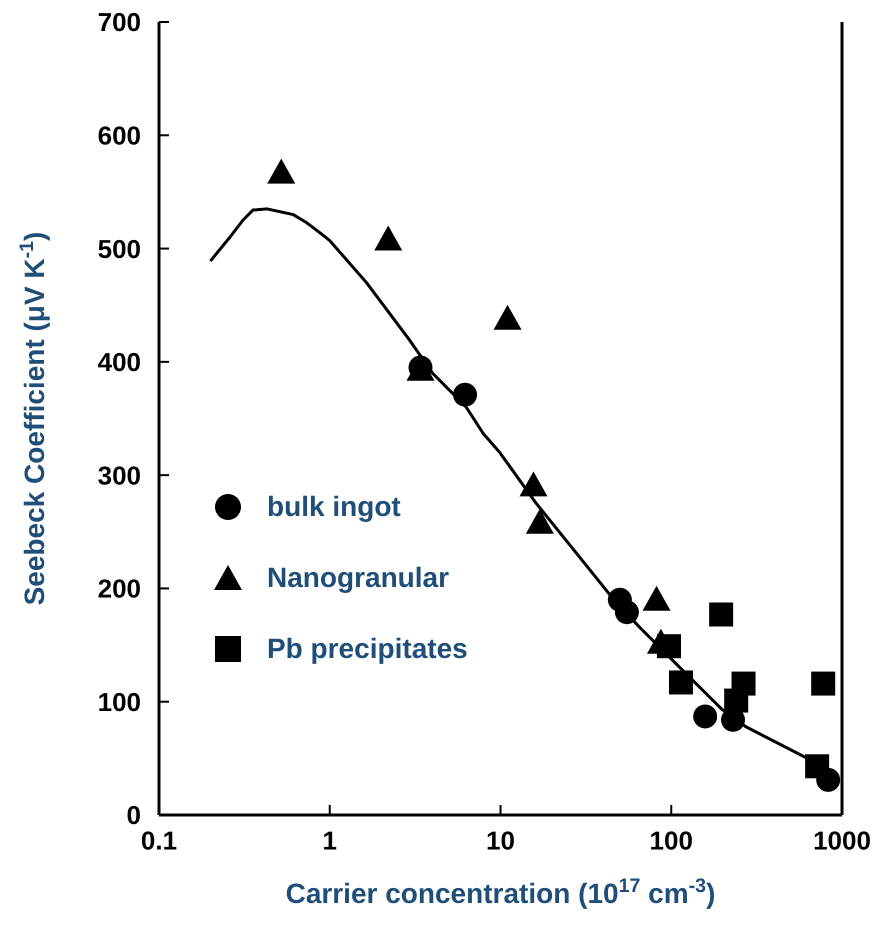 This screenshot has width=890, height=939. What do you see at coordinates (329, 840) in the screenshot?
I see `x-tick-label: 1` at bounding box center [329, 840].